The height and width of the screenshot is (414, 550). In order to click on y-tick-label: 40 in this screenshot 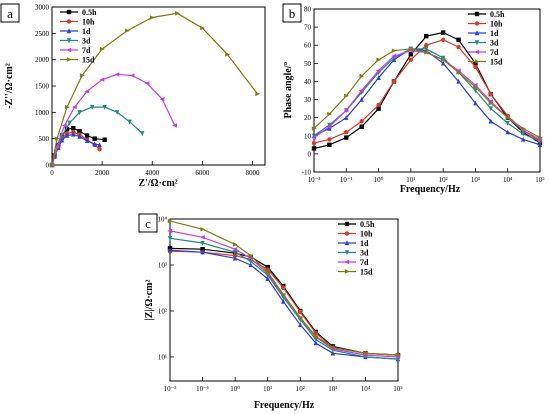, I will do `click(308, 82)`.